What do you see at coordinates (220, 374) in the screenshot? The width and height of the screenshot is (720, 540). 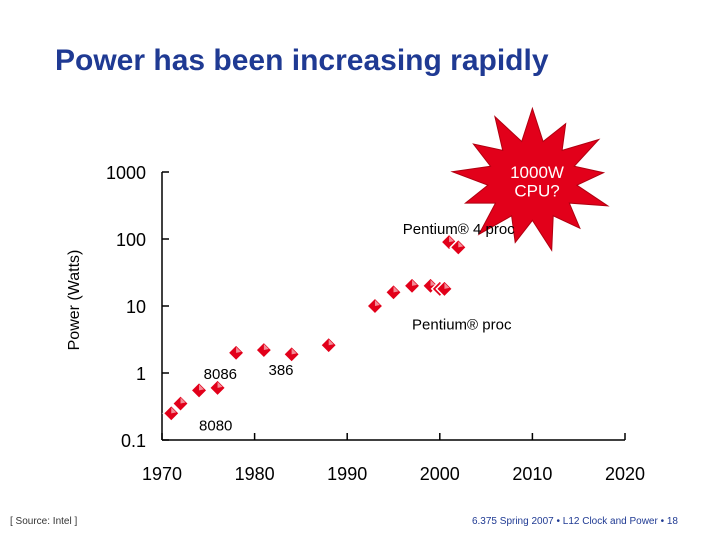 I see `annotation-label: 8086` at bounding box center [220, 374].